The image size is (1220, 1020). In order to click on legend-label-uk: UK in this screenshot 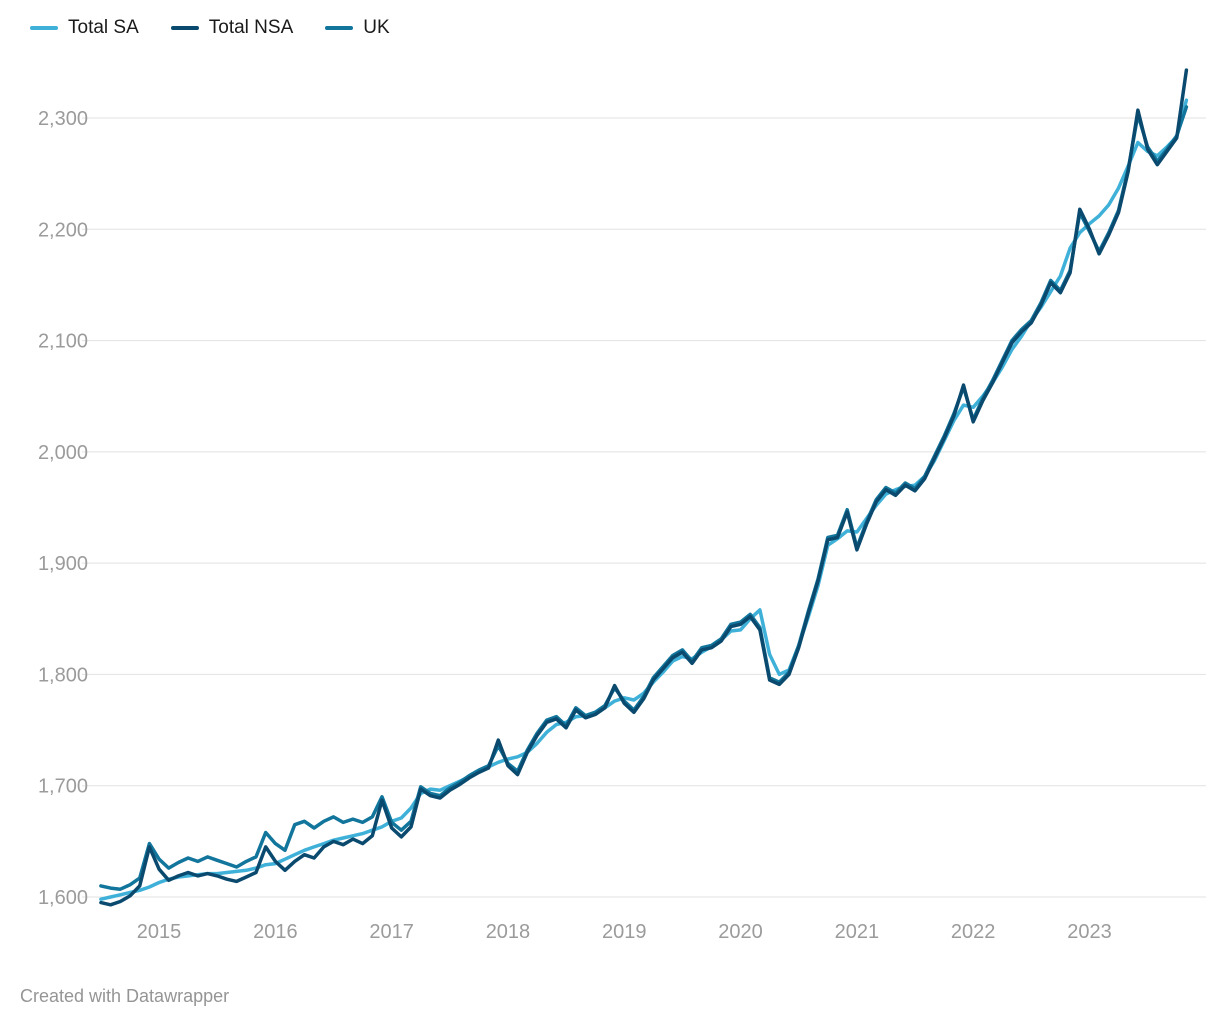, I will do `click(376, 27)`.